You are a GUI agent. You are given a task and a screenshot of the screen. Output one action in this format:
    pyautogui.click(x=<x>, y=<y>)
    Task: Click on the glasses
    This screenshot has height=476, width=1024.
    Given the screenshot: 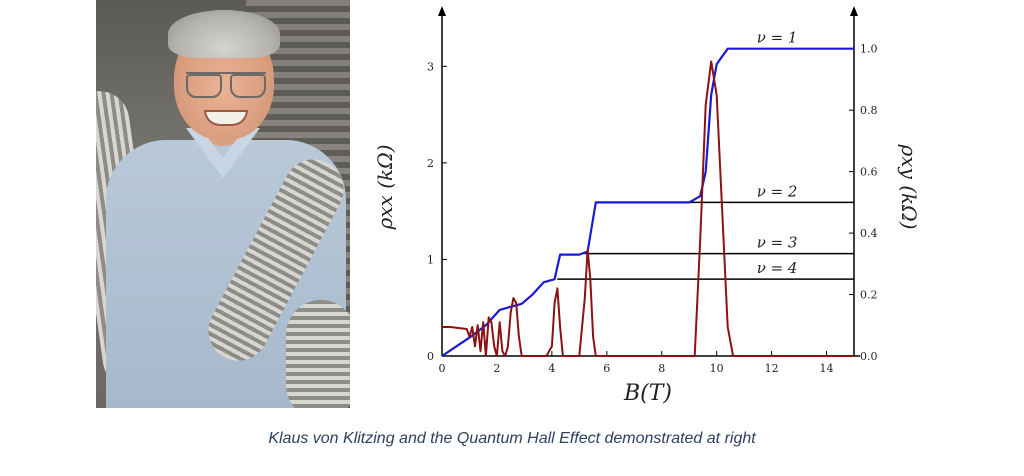 What is the action you would take?
    pyautogui.click(x=226, y=85)
    